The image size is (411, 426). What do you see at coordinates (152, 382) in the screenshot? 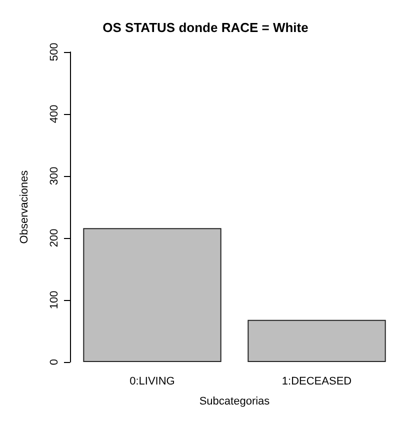
I see `x-tick-label: 0:LIVING` at bounding box center [152, 382].